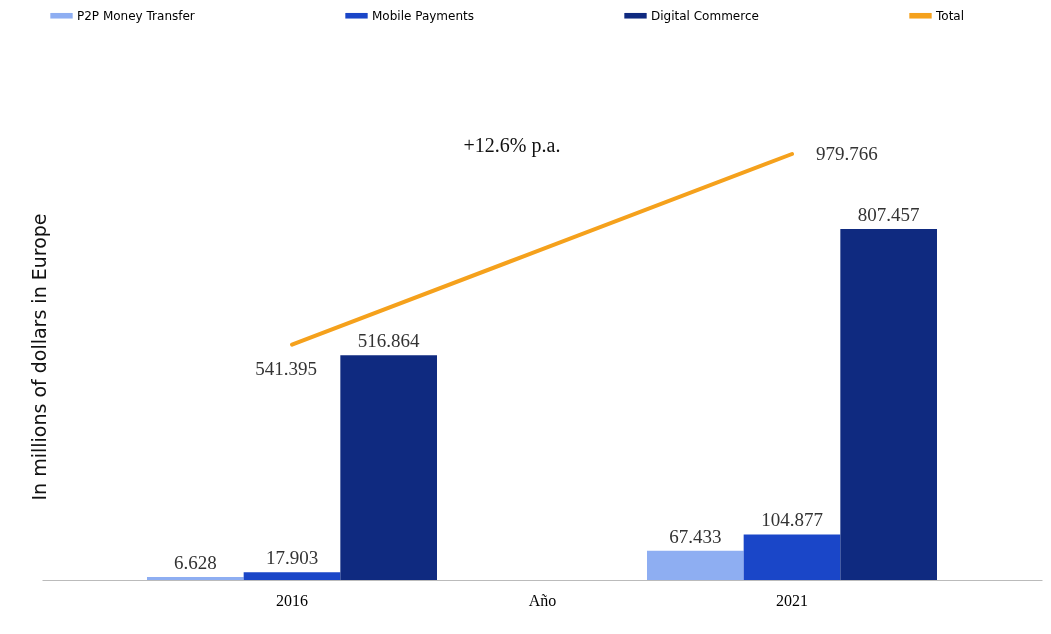 Image resolution: width=1051 pixels, height=634 pixels. Describe the element at coordinates (292, 558) in the screenshot. I see `data-label: 17.903` at that location.